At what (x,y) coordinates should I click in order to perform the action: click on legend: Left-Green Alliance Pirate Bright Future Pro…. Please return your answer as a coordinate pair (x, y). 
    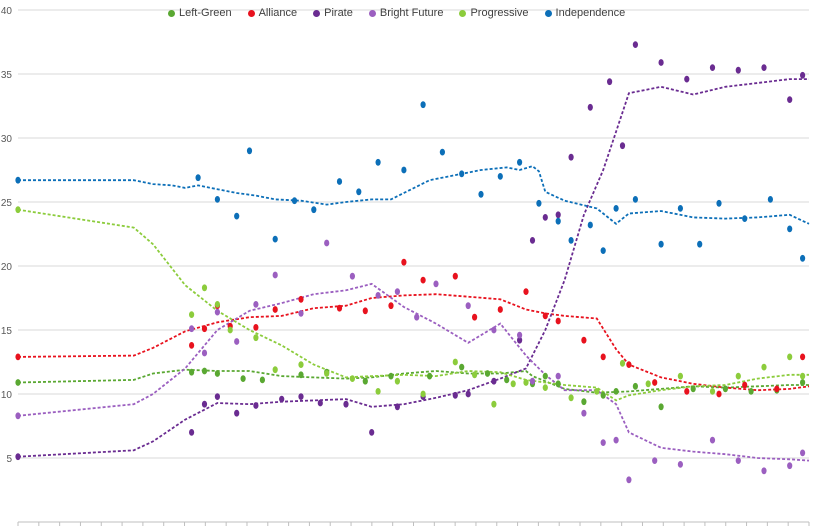
    Looking at the image, I should click on (404, 13).